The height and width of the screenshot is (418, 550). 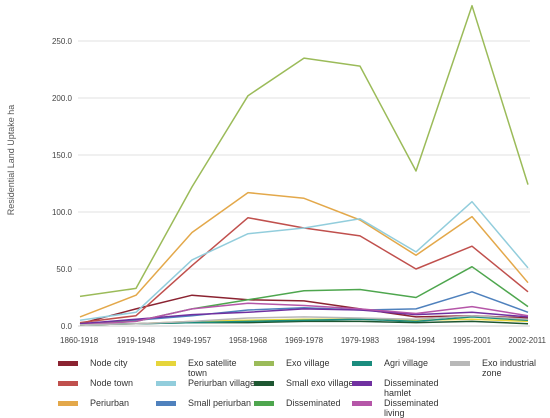 I want to click on x-tick-label: 1860-1918, so click(x=79, y=340).